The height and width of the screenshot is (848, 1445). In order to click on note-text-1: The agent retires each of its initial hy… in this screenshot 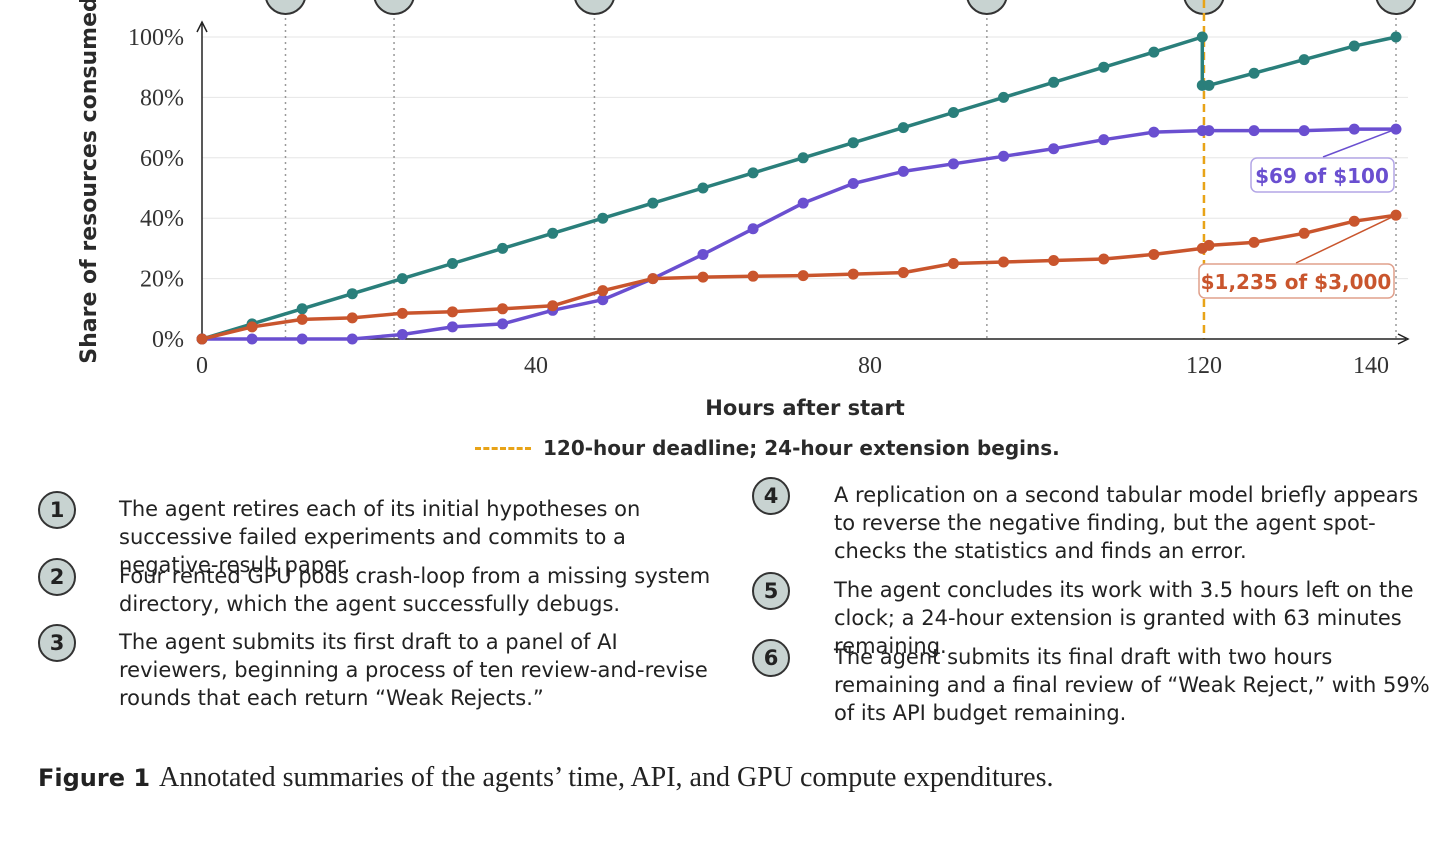, I will do `click(380, 537)`.